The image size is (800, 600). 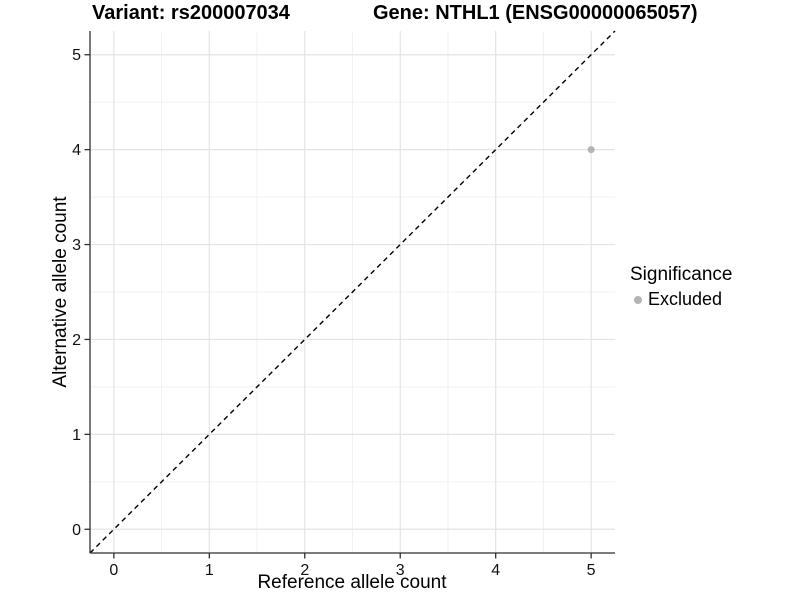 I want to click on y-tick-label: 4, so click(x=76, y=150).